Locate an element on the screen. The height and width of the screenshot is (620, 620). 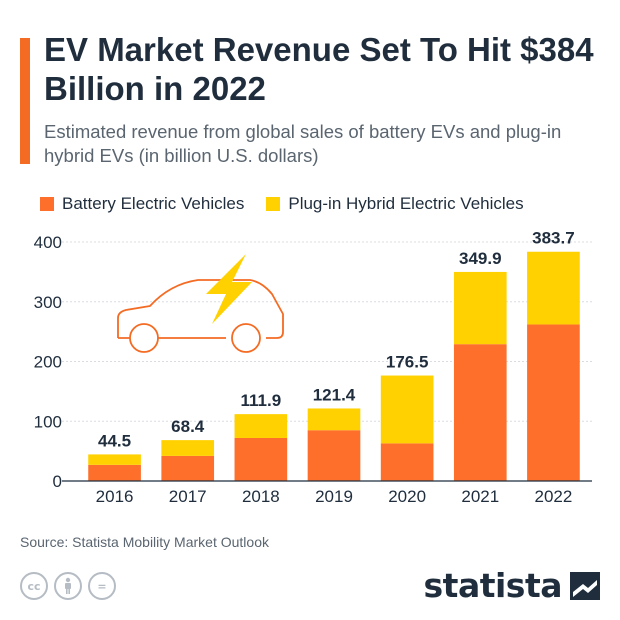
bar-phev-2017 is located at coordinates (188, 448).